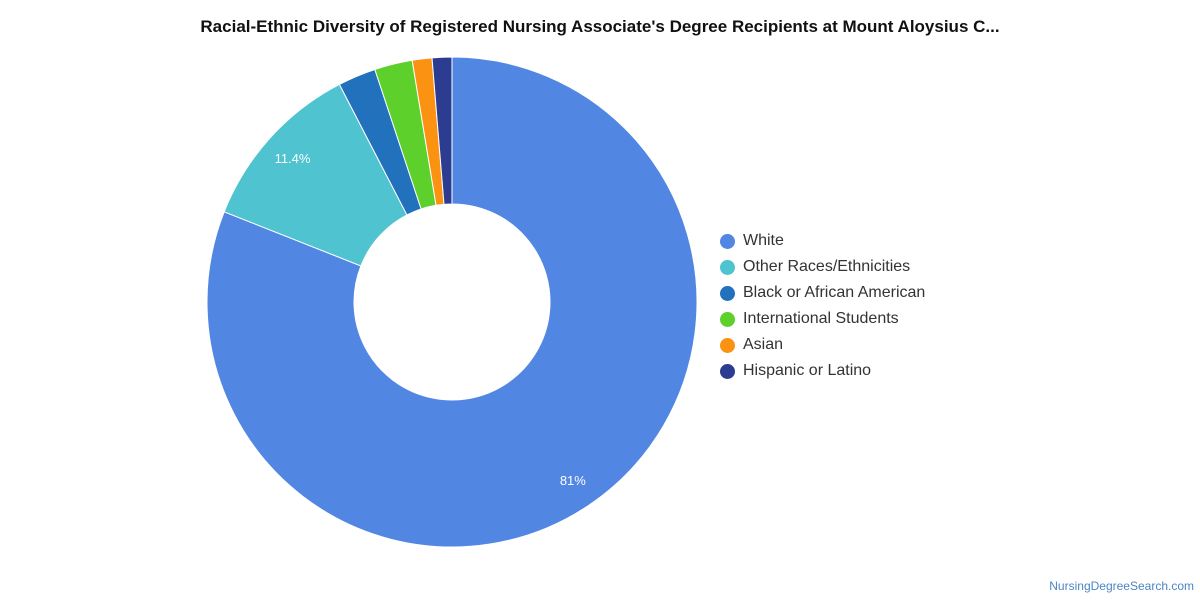 The width and height of the screenshot is (1200, 600). What do you see at coordinates (822, 241) in the screenshot?
I see `legend-item-0: White` at bounding box center [822, 241].